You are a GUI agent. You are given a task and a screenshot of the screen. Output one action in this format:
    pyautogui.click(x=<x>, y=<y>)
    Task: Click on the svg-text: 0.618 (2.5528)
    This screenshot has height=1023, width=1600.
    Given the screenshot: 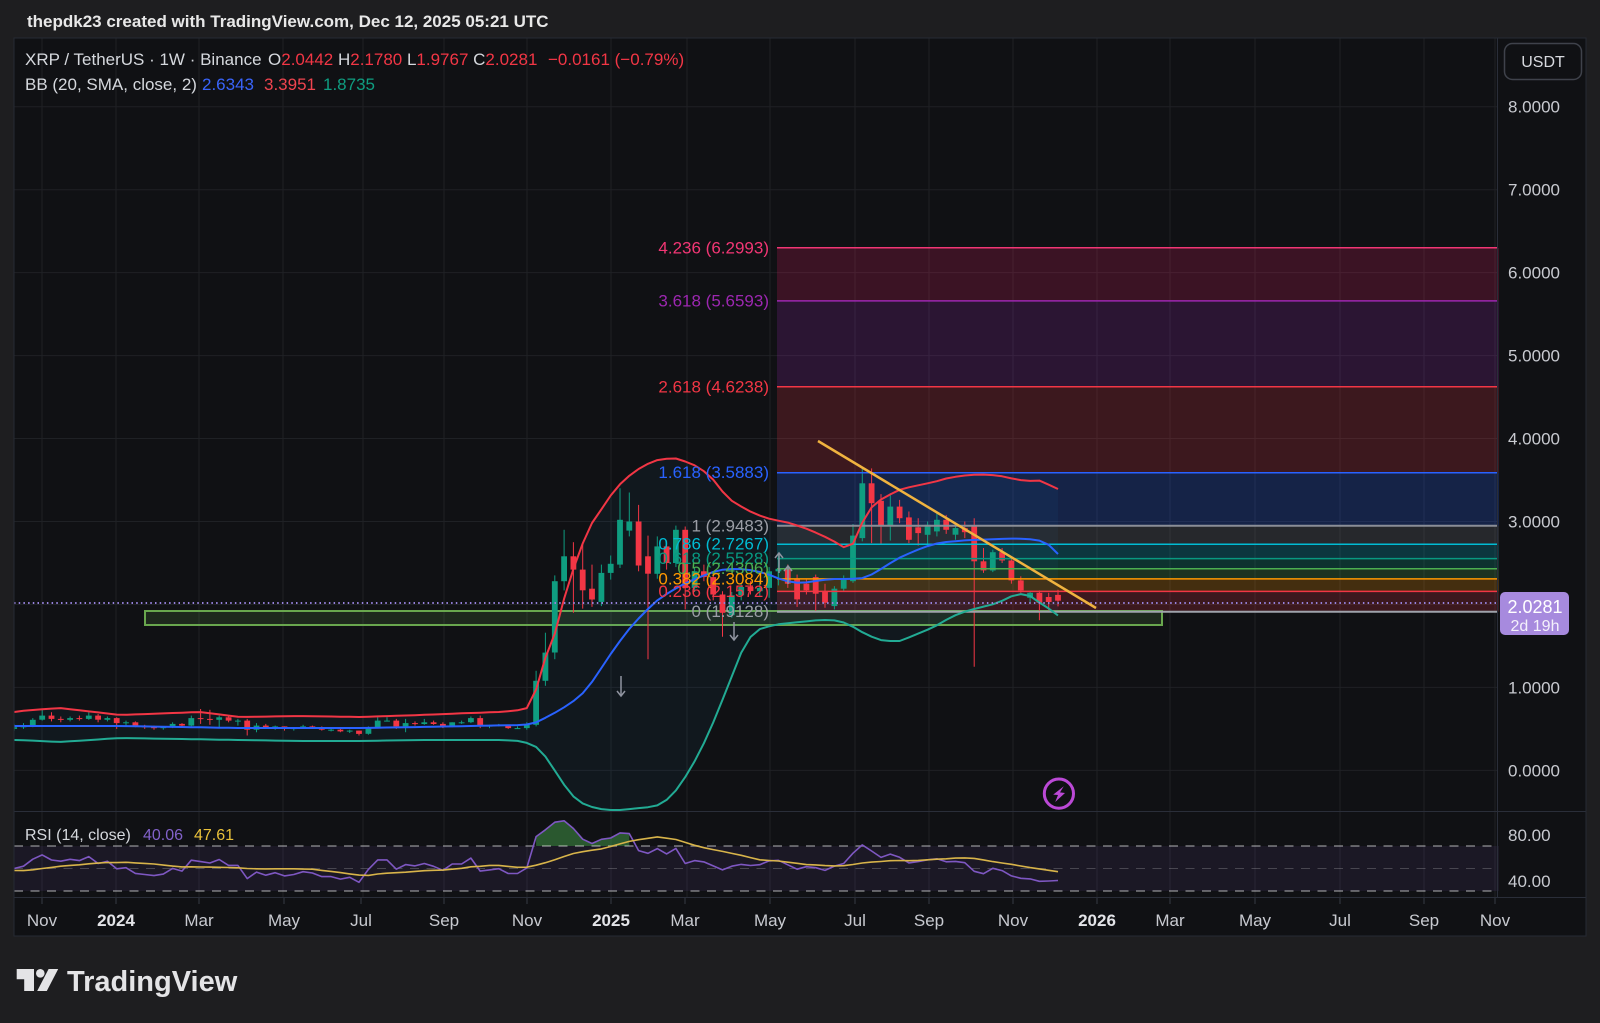 What is the action you would take?
    pyautogui.click(x=713, y=558)
    